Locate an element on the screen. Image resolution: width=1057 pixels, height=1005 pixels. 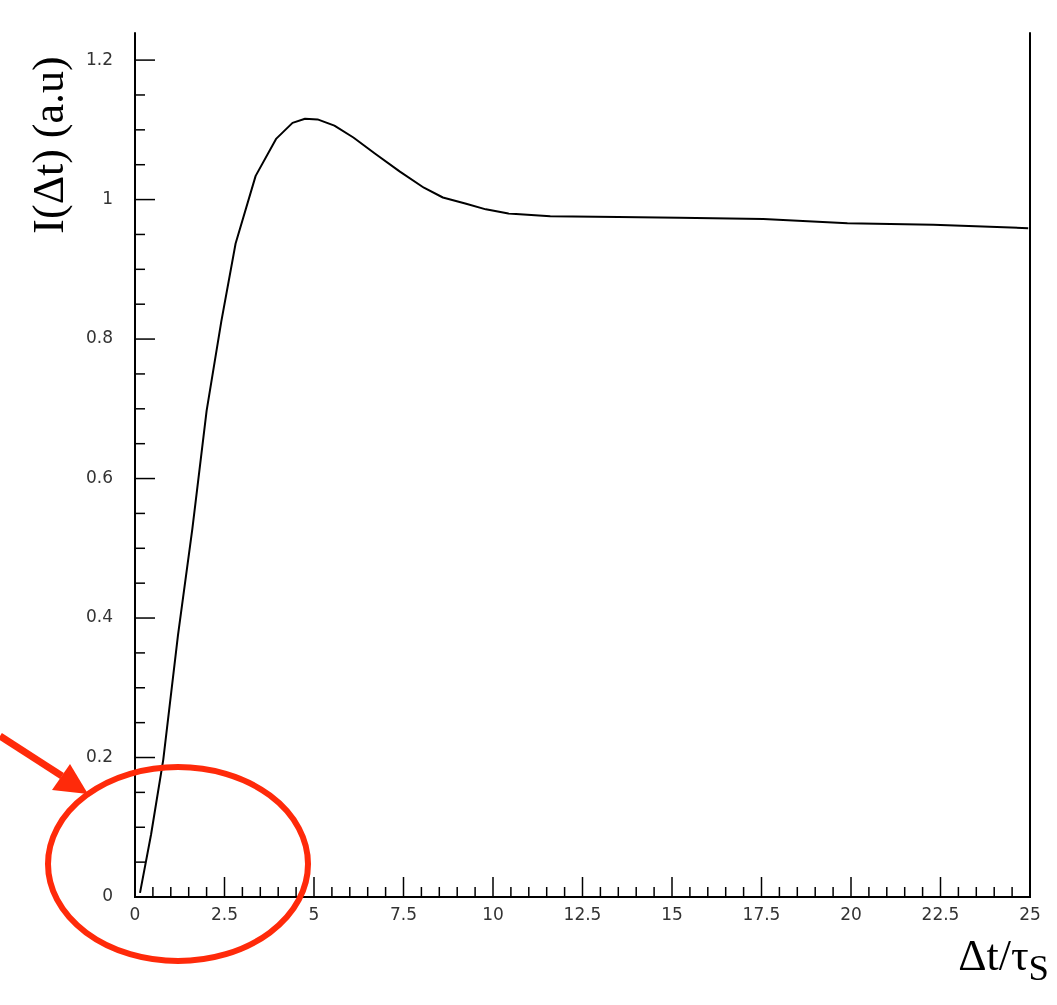
x-tick-label: 2.5 is located at coordinates (224, 913).